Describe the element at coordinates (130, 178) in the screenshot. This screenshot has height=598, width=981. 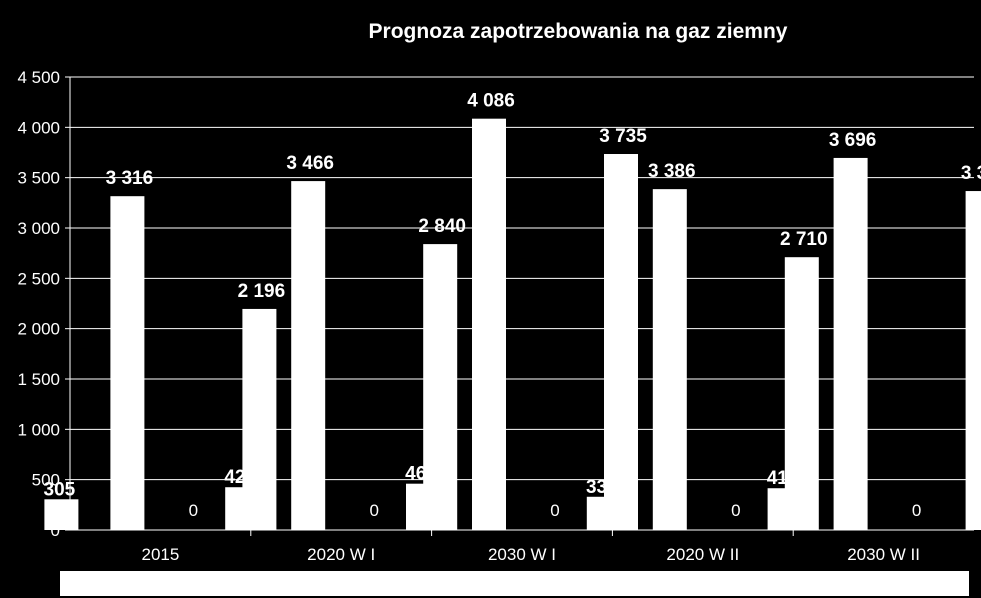
I see `data-label: 3 316` at that location.